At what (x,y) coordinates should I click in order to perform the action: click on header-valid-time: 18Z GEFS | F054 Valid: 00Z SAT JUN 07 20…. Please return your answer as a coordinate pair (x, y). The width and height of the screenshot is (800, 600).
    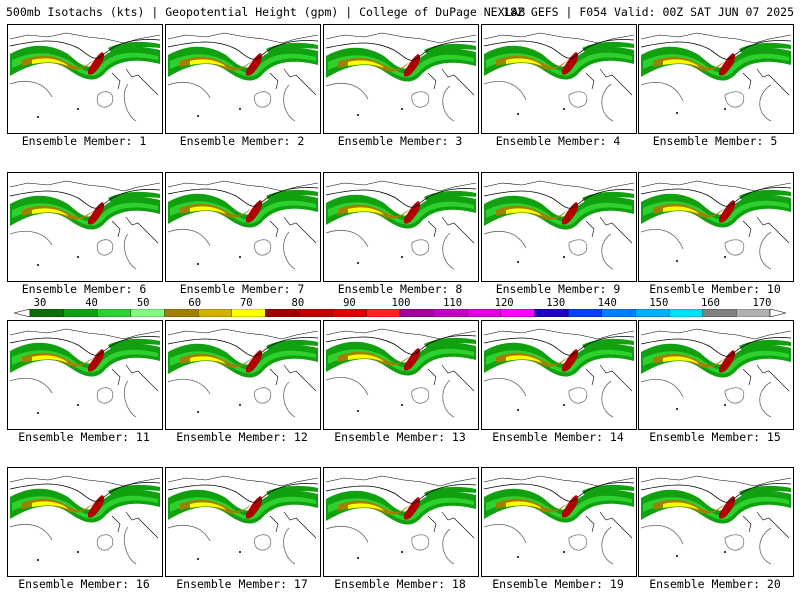
    Looking at the image, I should click on (648, 12).